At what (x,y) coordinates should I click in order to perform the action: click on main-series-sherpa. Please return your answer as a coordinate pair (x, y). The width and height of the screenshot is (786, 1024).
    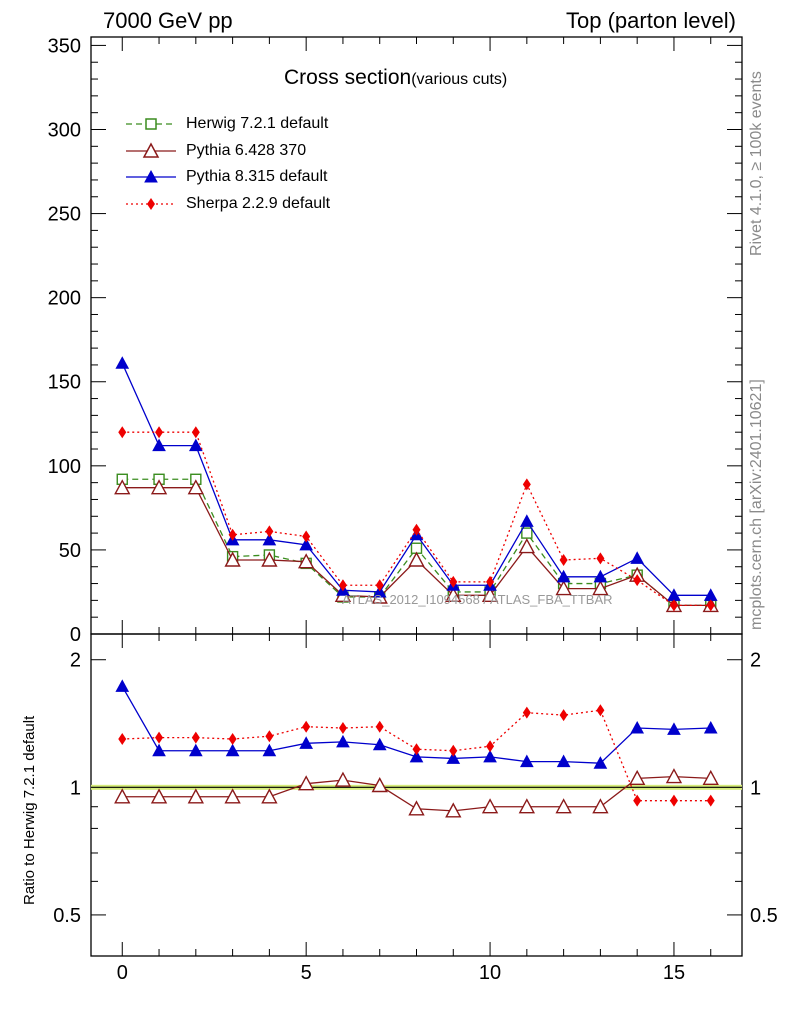
    Looking at the image, I should click on (416, 519).